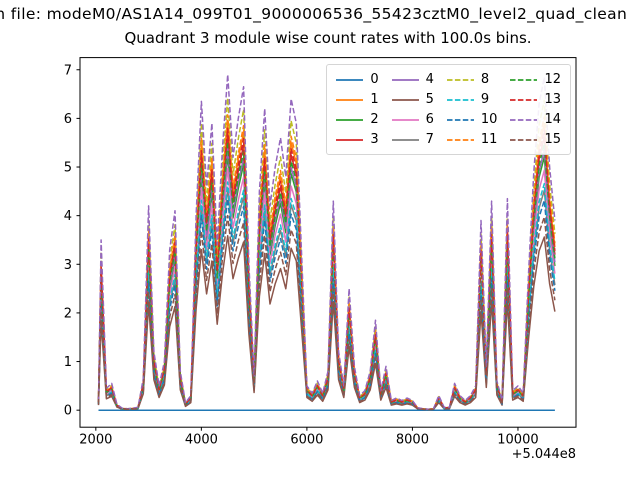  I want to click on legend-entry-15: 15, so click(535, 140).